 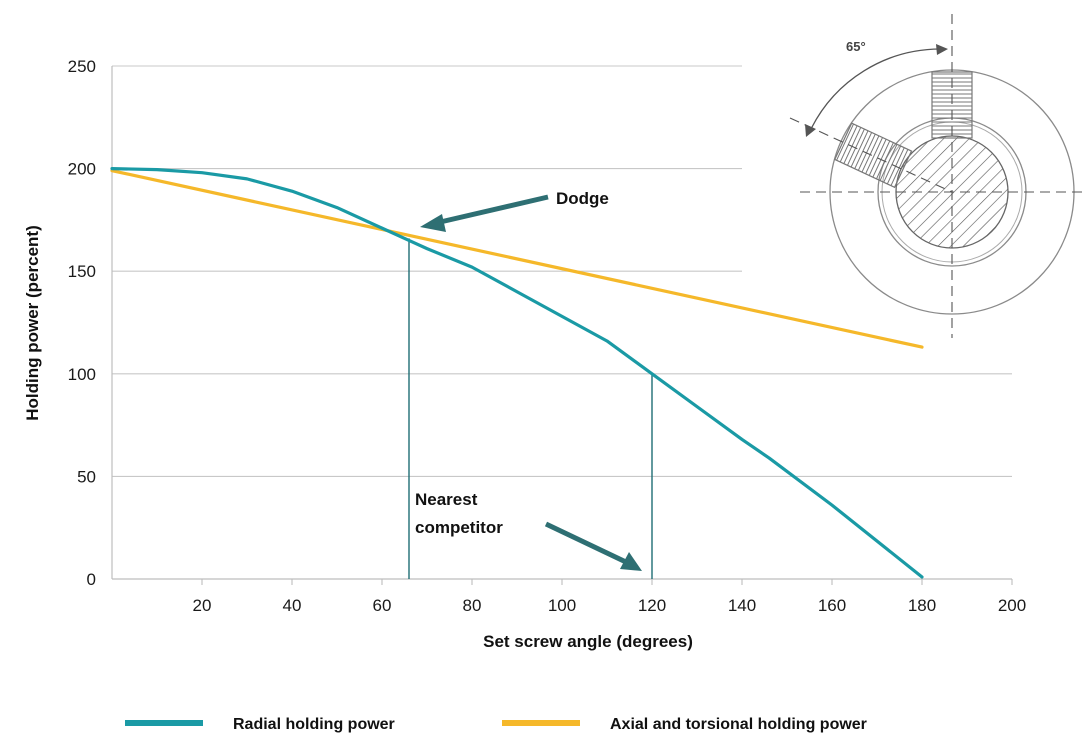 What do you see at coordinates (937, 176) in the screenshot?
I see `set-screw-diagram: 65°` at bounding box center [937, 176].